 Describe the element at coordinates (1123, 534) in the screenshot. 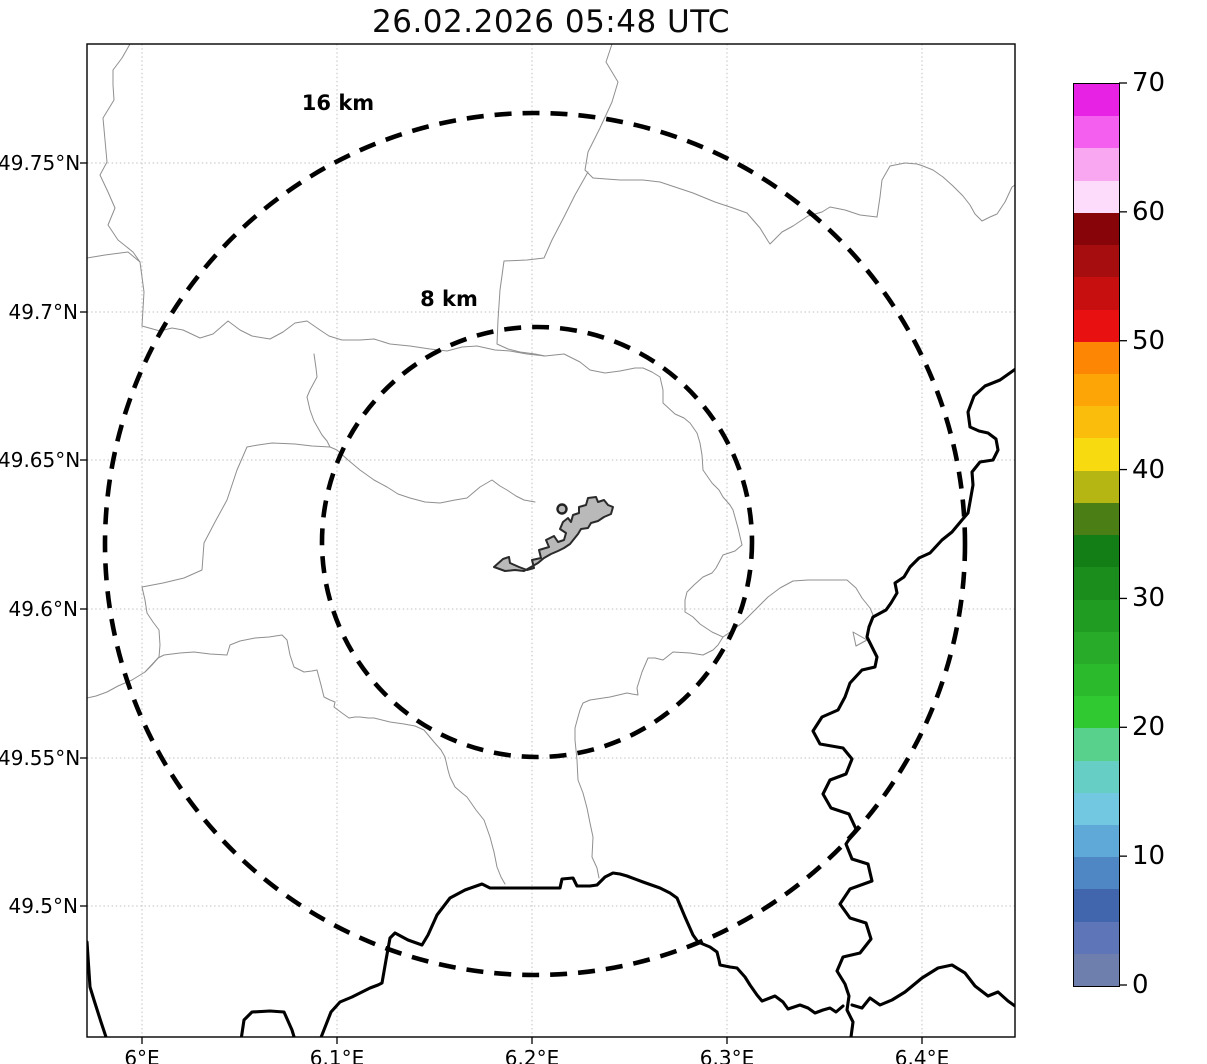

I see `colorbar-ticks` at that location.